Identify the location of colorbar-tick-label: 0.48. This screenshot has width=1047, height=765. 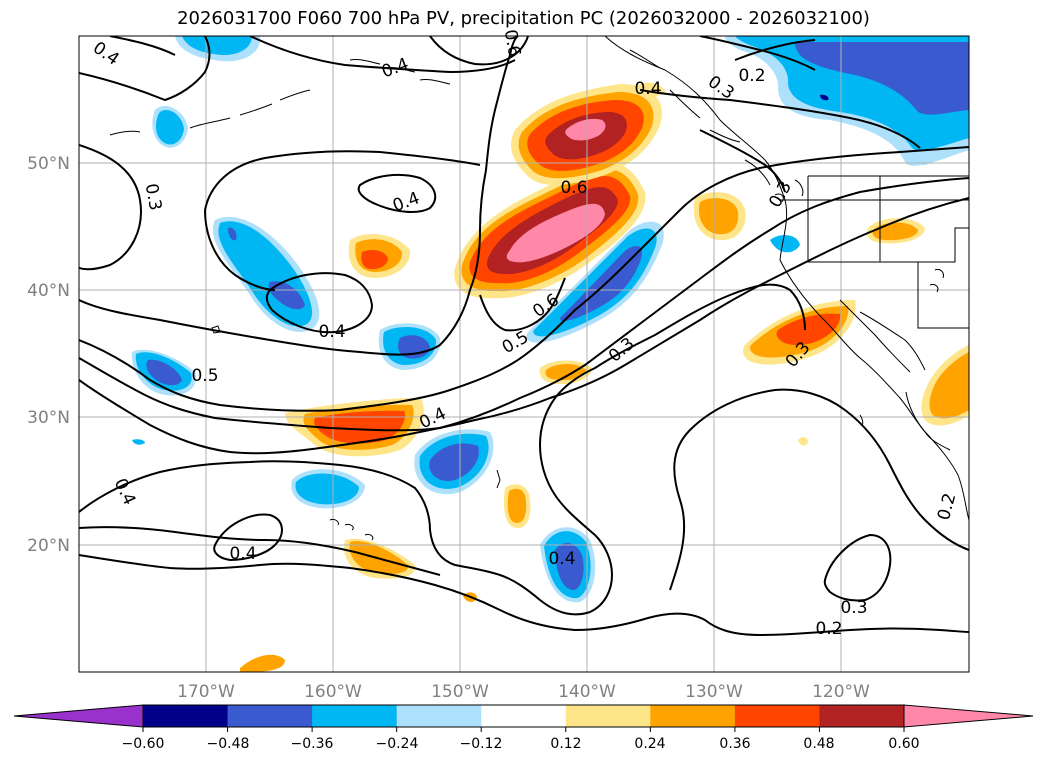
(818, 744).